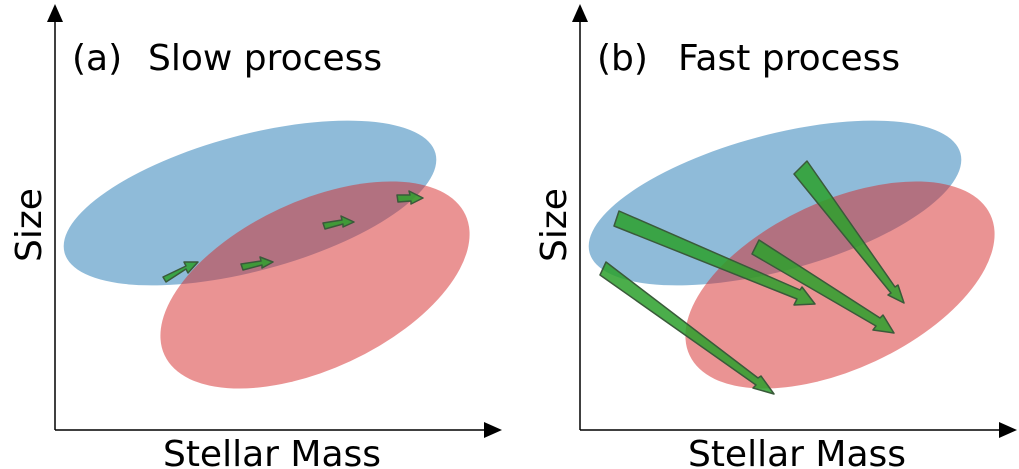 Image resolution: width=1019 pixels, height=469 pixels. Describe the element at coordinates (265, 58) in the screenshot. I see `panel-title-a: Slow process` at that location.